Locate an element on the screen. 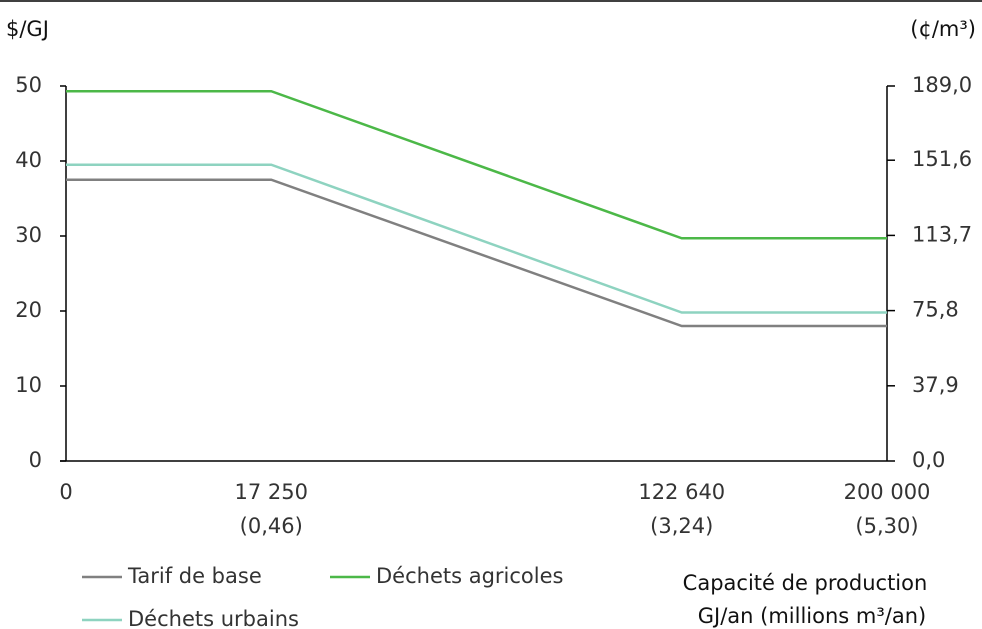  x-tick-label: 200 000 is located at coordinates (887, 492).